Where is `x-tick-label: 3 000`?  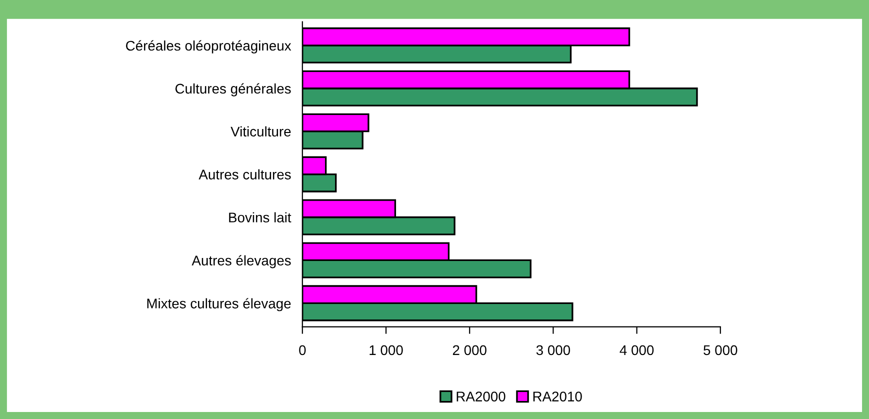 x-tick-label: 3 000 is located at coordinates (553, 350).